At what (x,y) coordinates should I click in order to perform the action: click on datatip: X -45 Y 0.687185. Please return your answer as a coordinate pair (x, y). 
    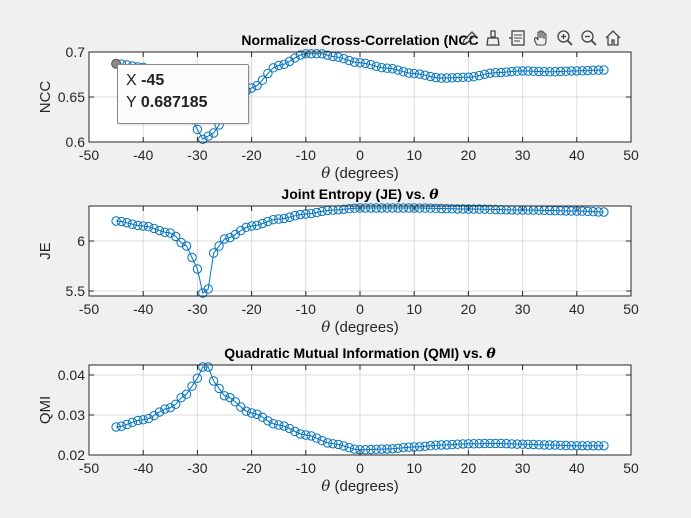
    Looking at the image, I should click on (183, 94).